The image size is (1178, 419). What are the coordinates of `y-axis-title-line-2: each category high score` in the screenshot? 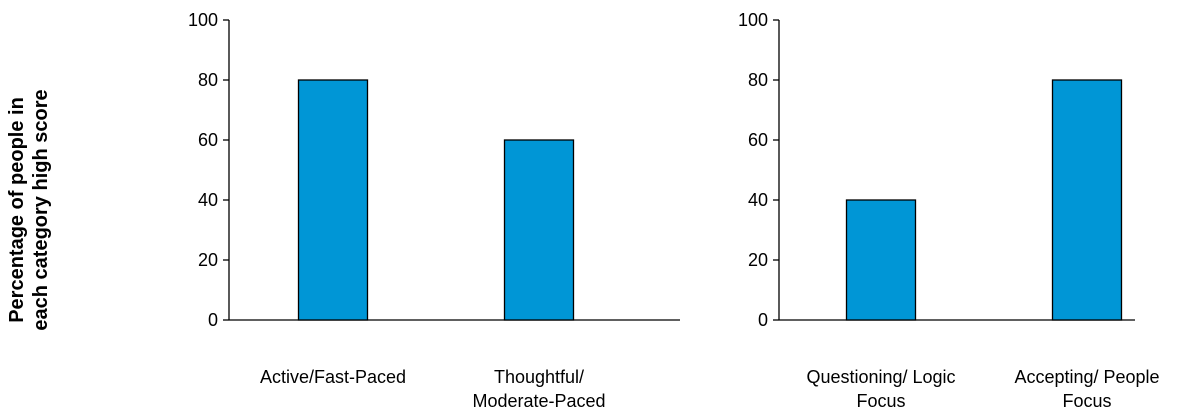 It's located at (41, 209).